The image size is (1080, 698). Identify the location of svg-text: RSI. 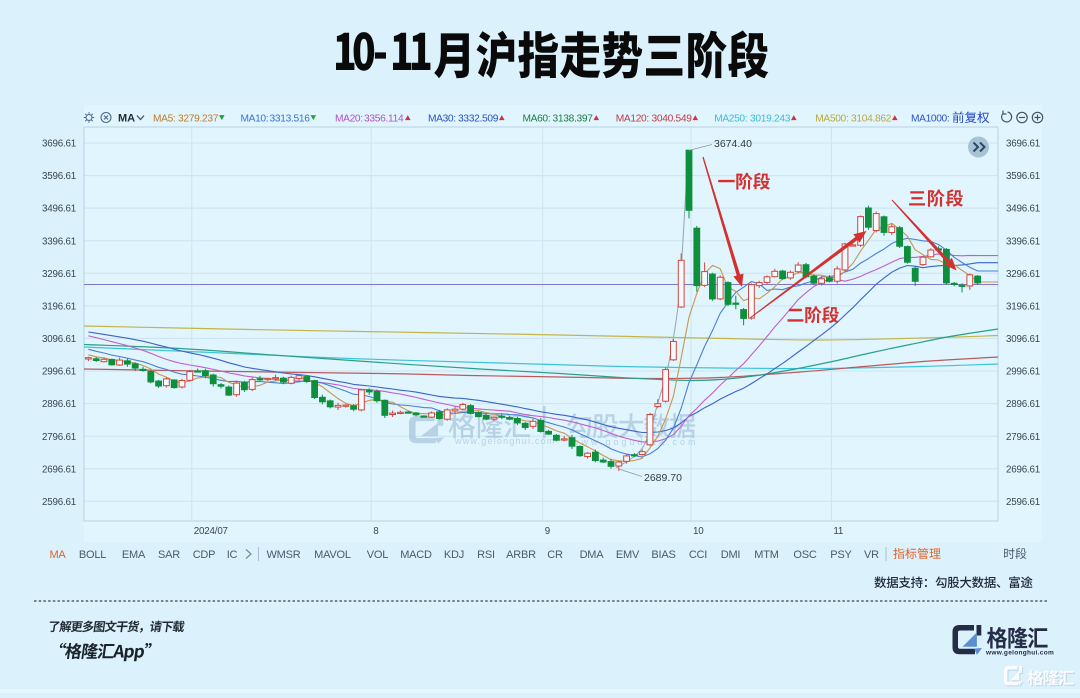
(486, 555).